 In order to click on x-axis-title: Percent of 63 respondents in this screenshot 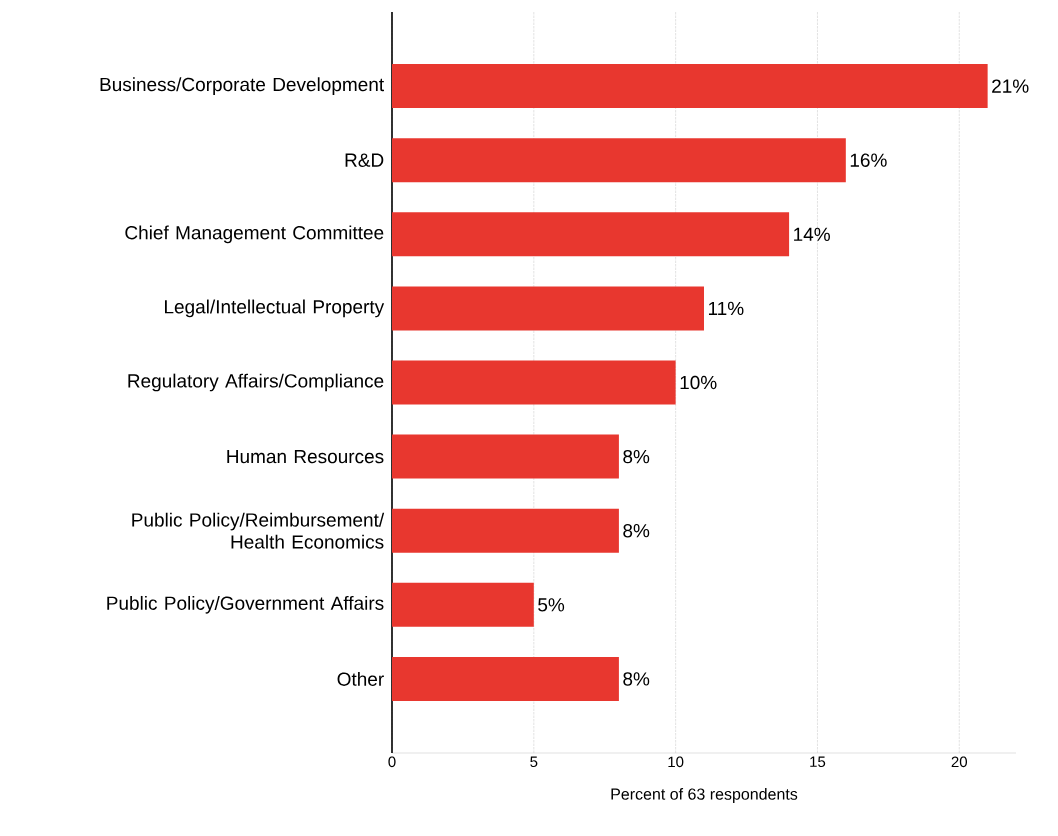, I will do `click(704, 795)`.